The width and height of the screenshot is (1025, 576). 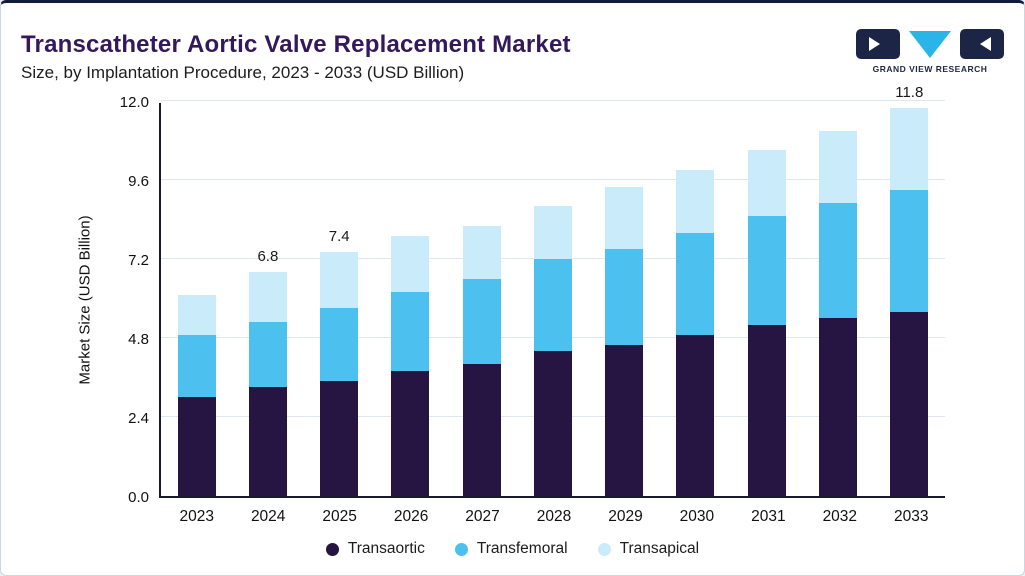 What do you see at coordinates (522, 548) in the screenshot?
I see `legend-label: Transfemoral` at bounding box center [522, 548].